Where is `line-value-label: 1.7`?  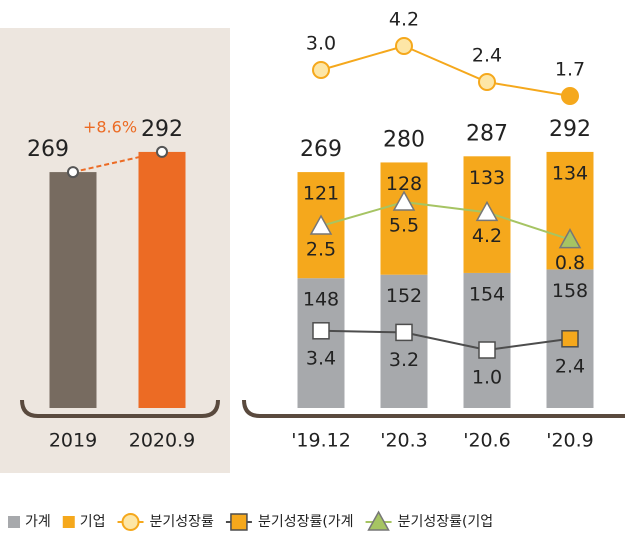 line-value-label: 1.7 is located at coordinates (570, 70).